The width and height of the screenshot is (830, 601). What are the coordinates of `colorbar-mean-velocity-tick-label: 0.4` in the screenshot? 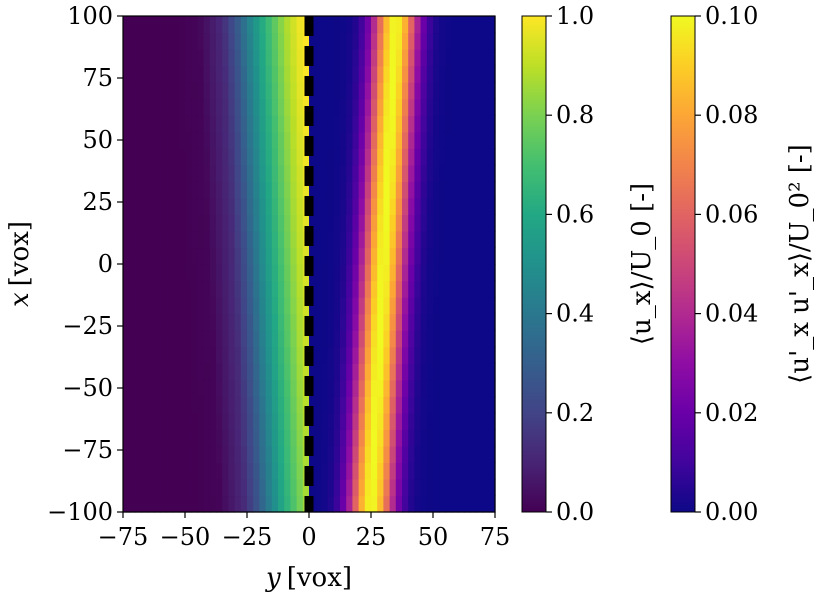 It's located at (575, 314).